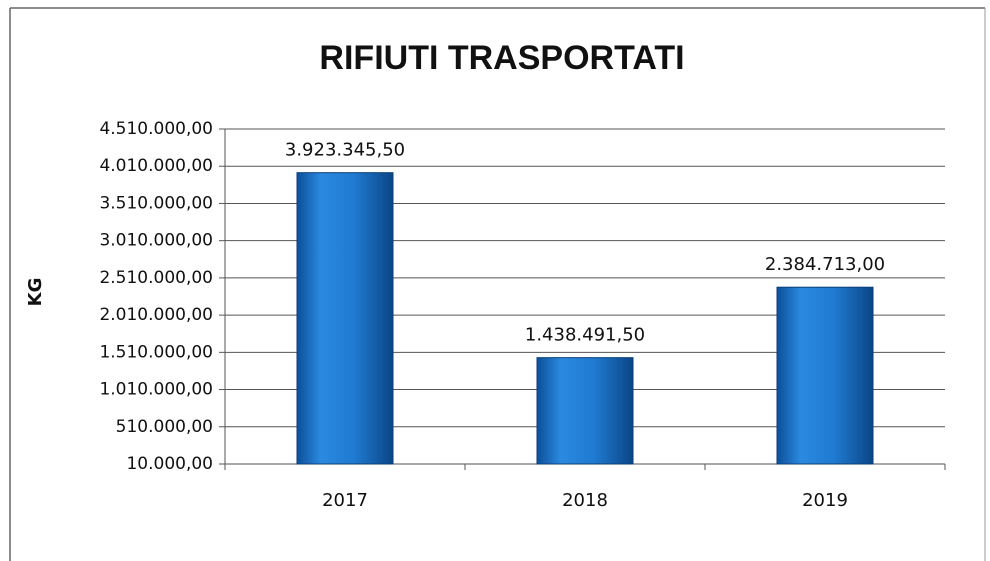 The height and width of the screenshot is (561, 990). I want to click on y-tick-label: 1.010.000,00, so click(156, 390).